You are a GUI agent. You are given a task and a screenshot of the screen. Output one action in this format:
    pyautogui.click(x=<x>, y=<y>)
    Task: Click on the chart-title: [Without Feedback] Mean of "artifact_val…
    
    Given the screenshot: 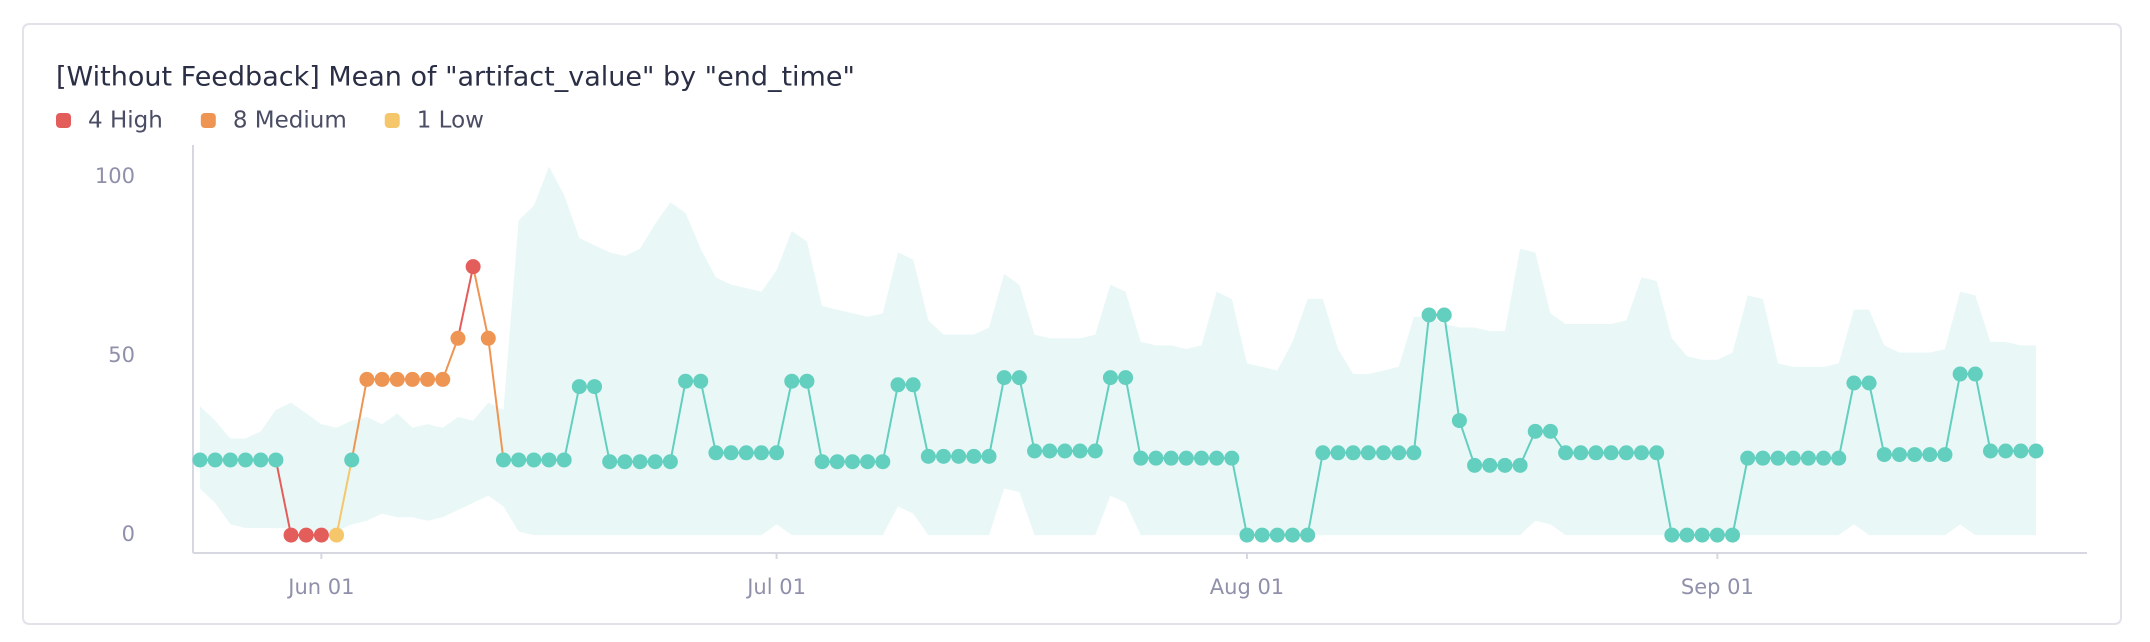 What is the action you would take?
    pyautogui.click(x=455, y=77)
    